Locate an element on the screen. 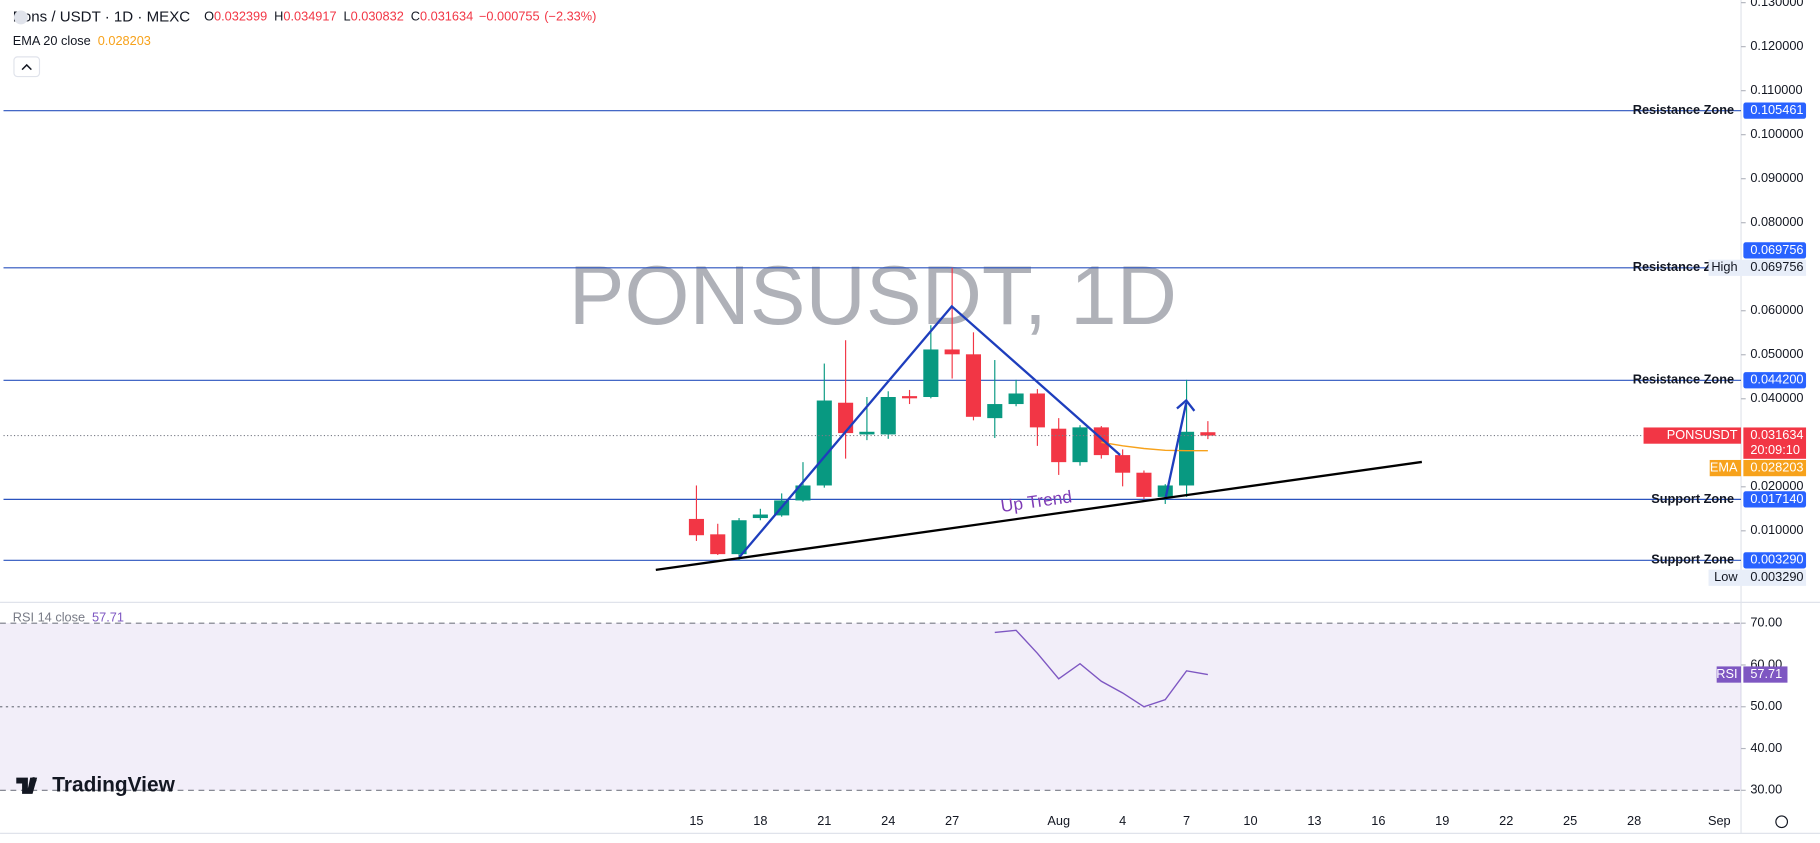 The height and width of the screenshot is (843, 1820). y-tick-label: 0.130000 is located at coordinates (1776, 4).